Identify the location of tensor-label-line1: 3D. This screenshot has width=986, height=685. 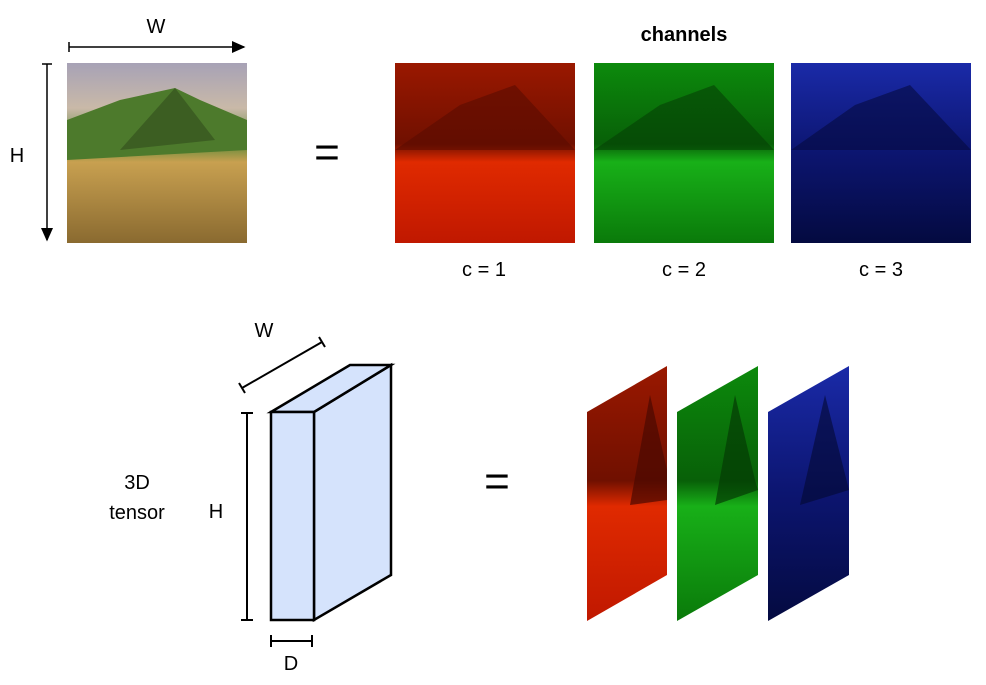
(137, 483).